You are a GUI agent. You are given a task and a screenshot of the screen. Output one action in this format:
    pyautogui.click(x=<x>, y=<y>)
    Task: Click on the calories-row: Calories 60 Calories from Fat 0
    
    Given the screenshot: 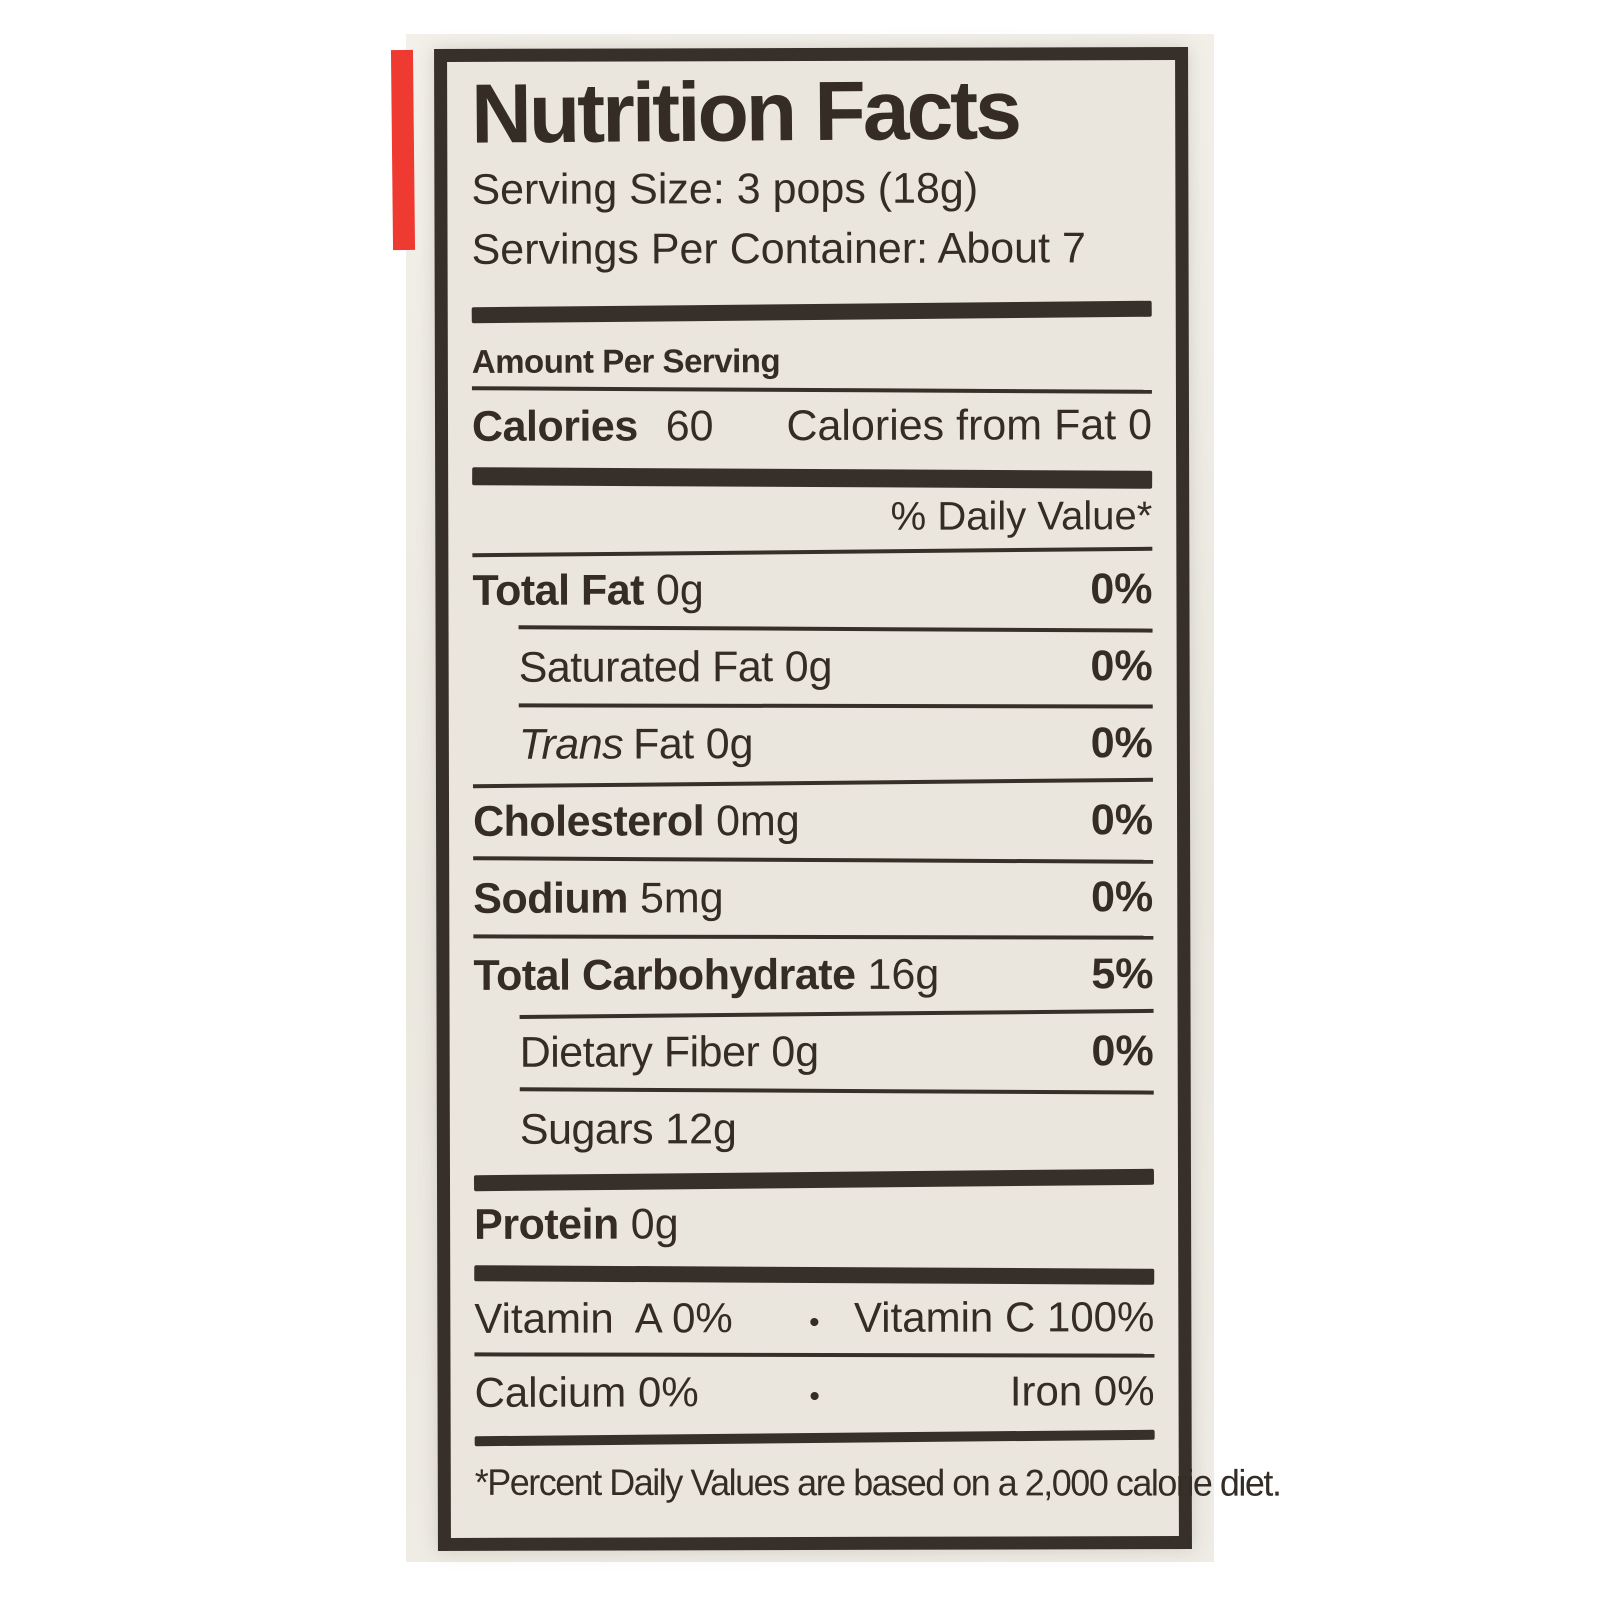 What is the action you would take?
    pyautogui.click(x=812, y=430)
    